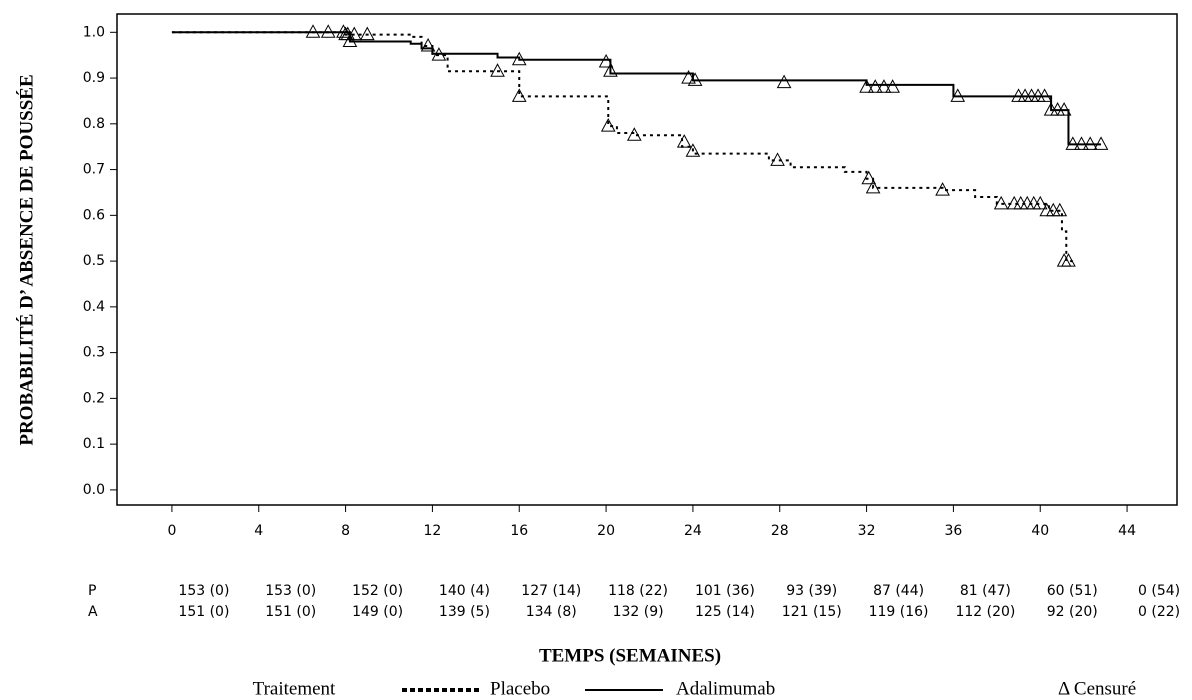  Describe the element at coordinates (94, 32) in the screenshot. I see `y-tick-label: 1.0` at that location.